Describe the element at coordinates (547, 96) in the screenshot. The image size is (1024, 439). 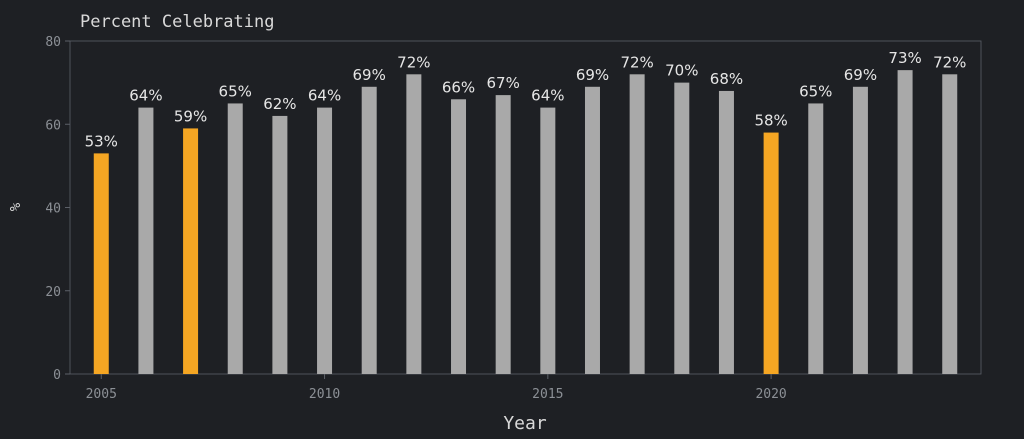
I see `bar-value-label-2015: 64%` at that location.